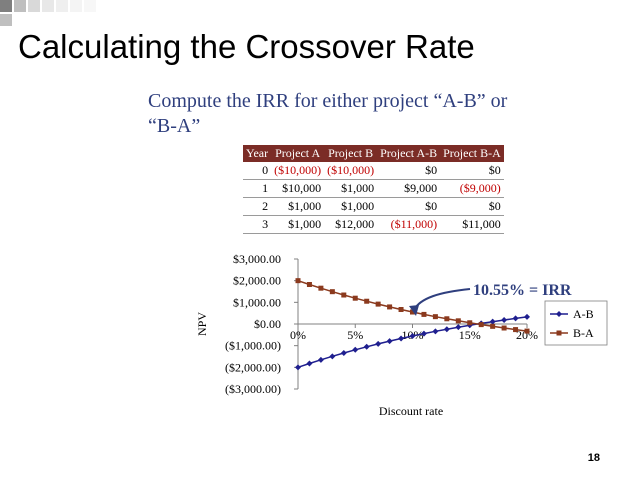 This screenshot has height=479, width=638. Describe the element at coordinates (593, 458) in the screenshot. I see `page-number: 18` at that location.